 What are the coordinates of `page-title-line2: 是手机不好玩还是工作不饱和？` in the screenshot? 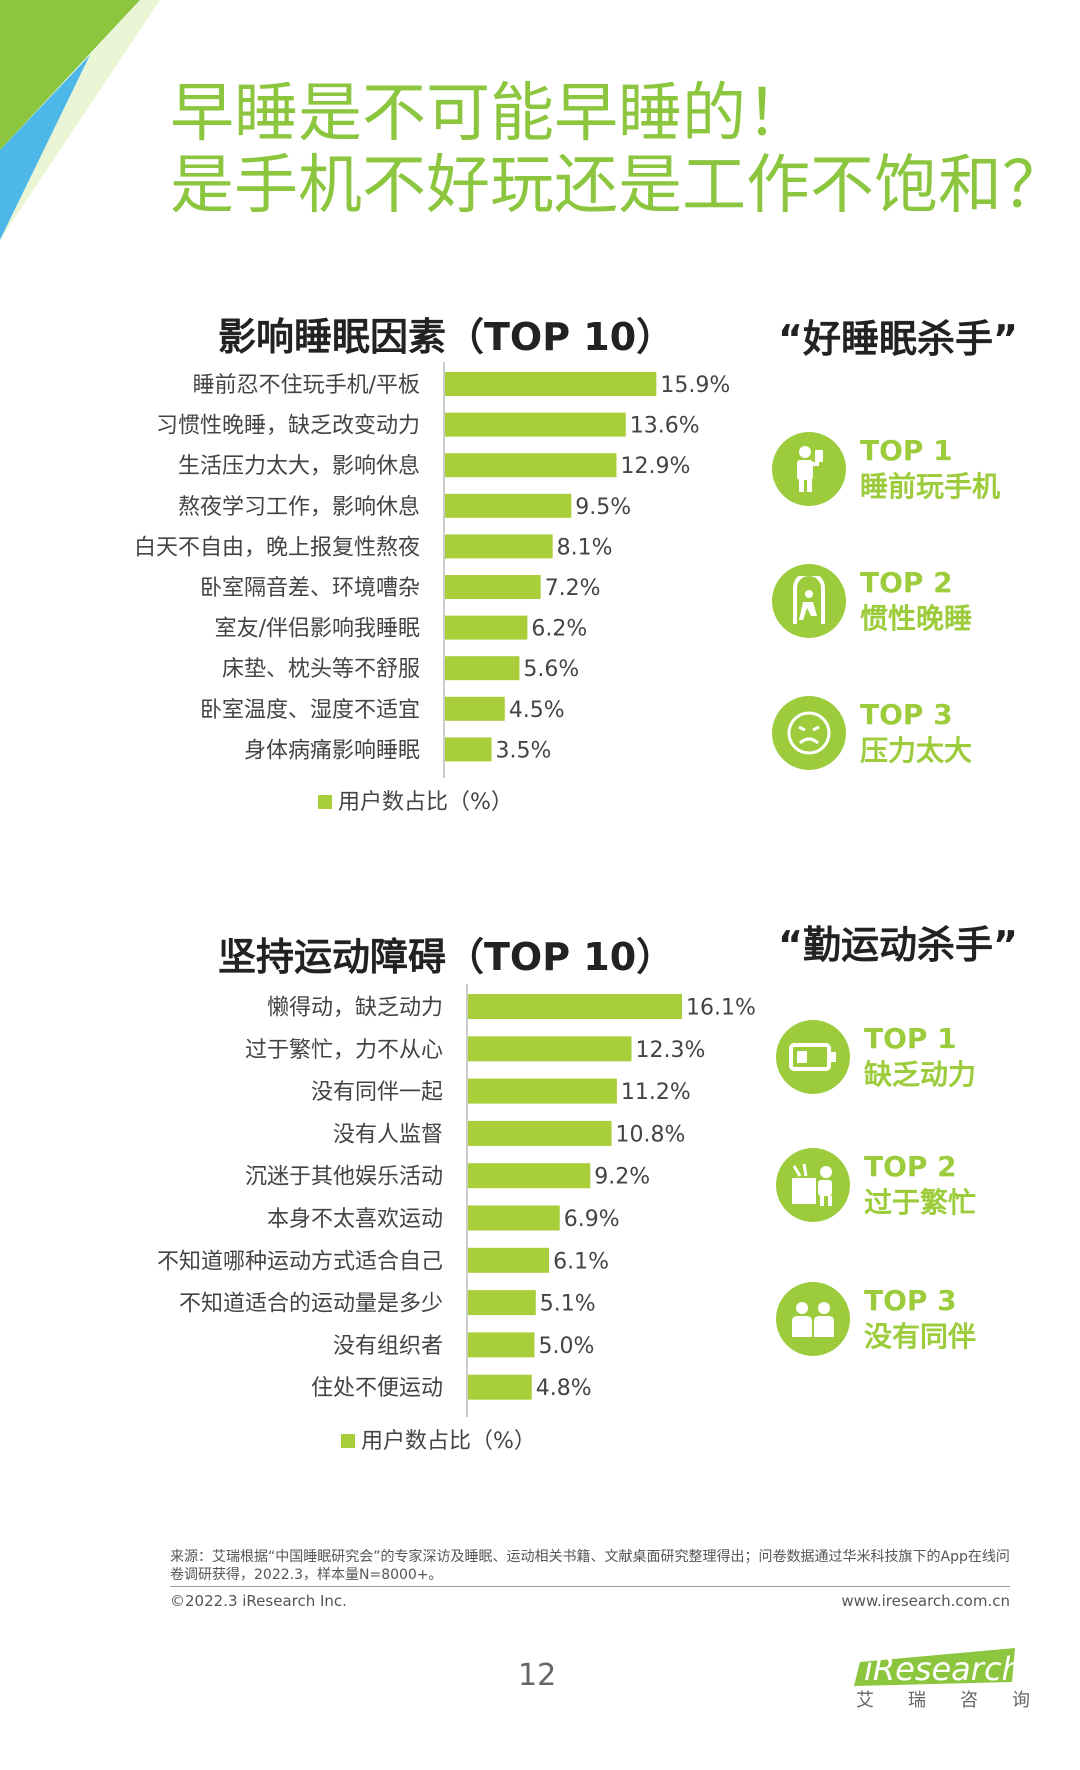 It's located at (618, 186).